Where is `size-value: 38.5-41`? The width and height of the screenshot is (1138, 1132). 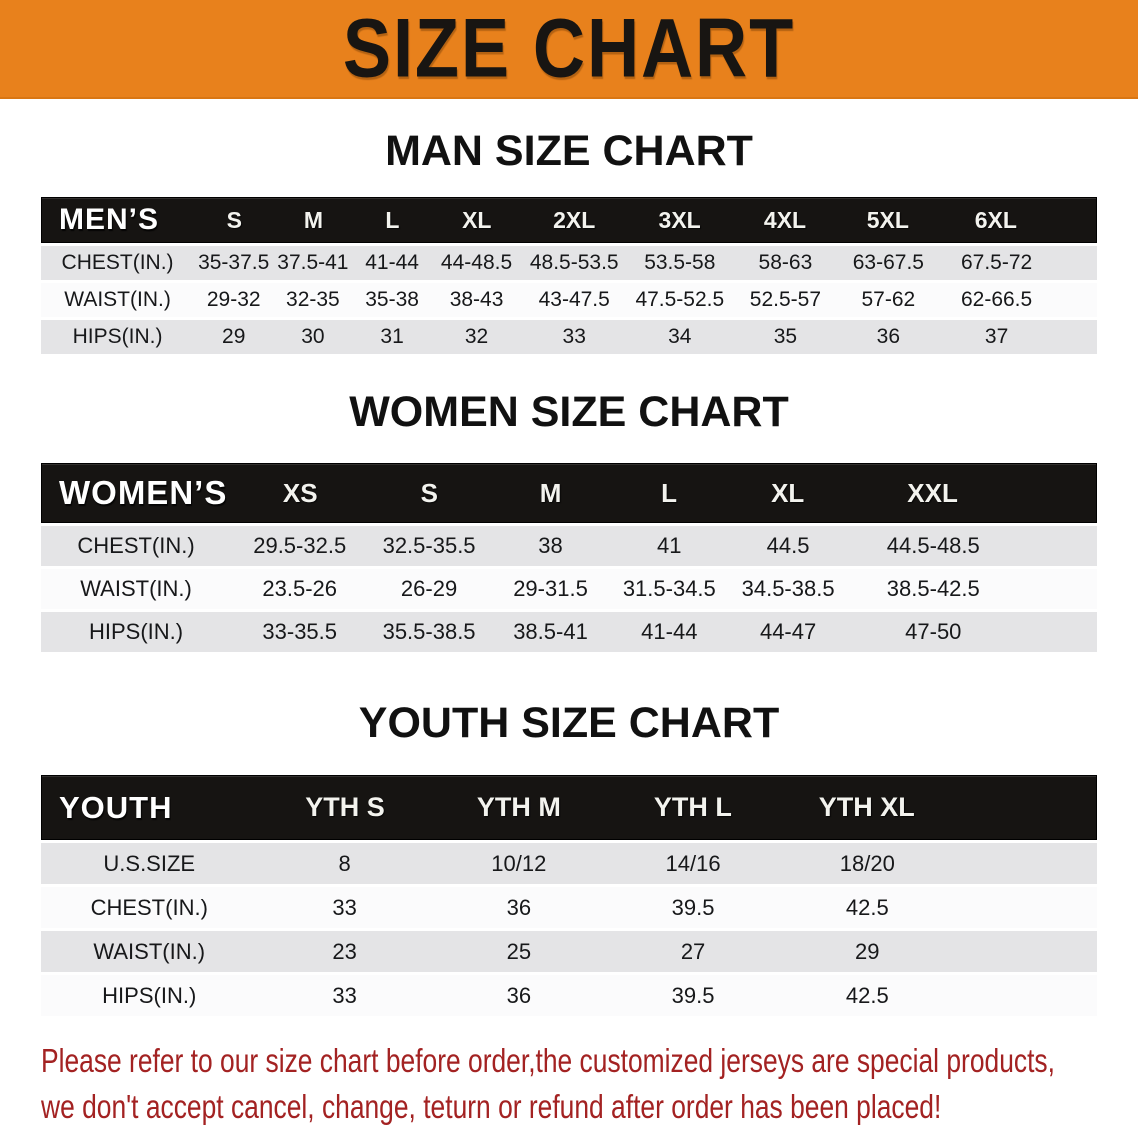 size-value: 38.5-41 is located at coordinates (550, 631).